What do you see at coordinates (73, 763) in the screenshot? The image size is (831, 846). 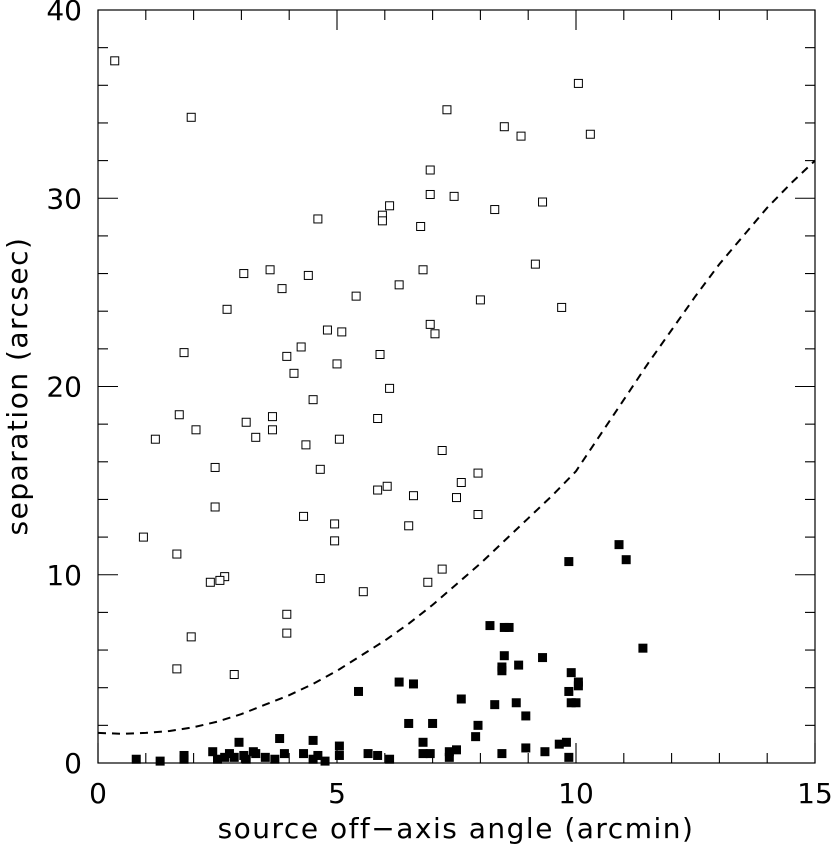 I see `y-tick-label: 0` at bounding box center [73, 763].